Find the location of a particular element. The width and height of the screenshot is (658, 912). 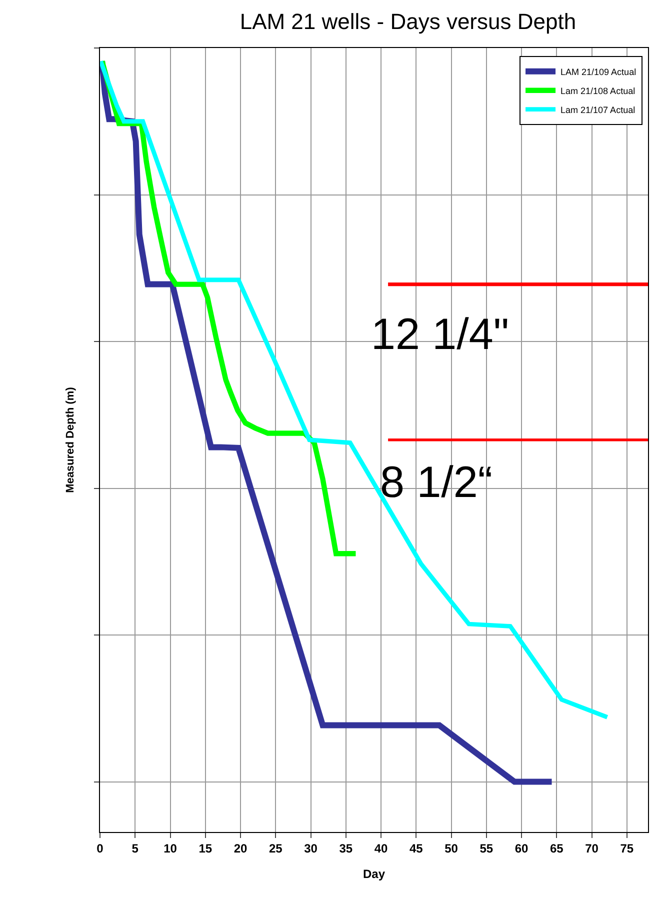

legend-label: Lam 21/107 Actual is located at coordinates (598, 109).